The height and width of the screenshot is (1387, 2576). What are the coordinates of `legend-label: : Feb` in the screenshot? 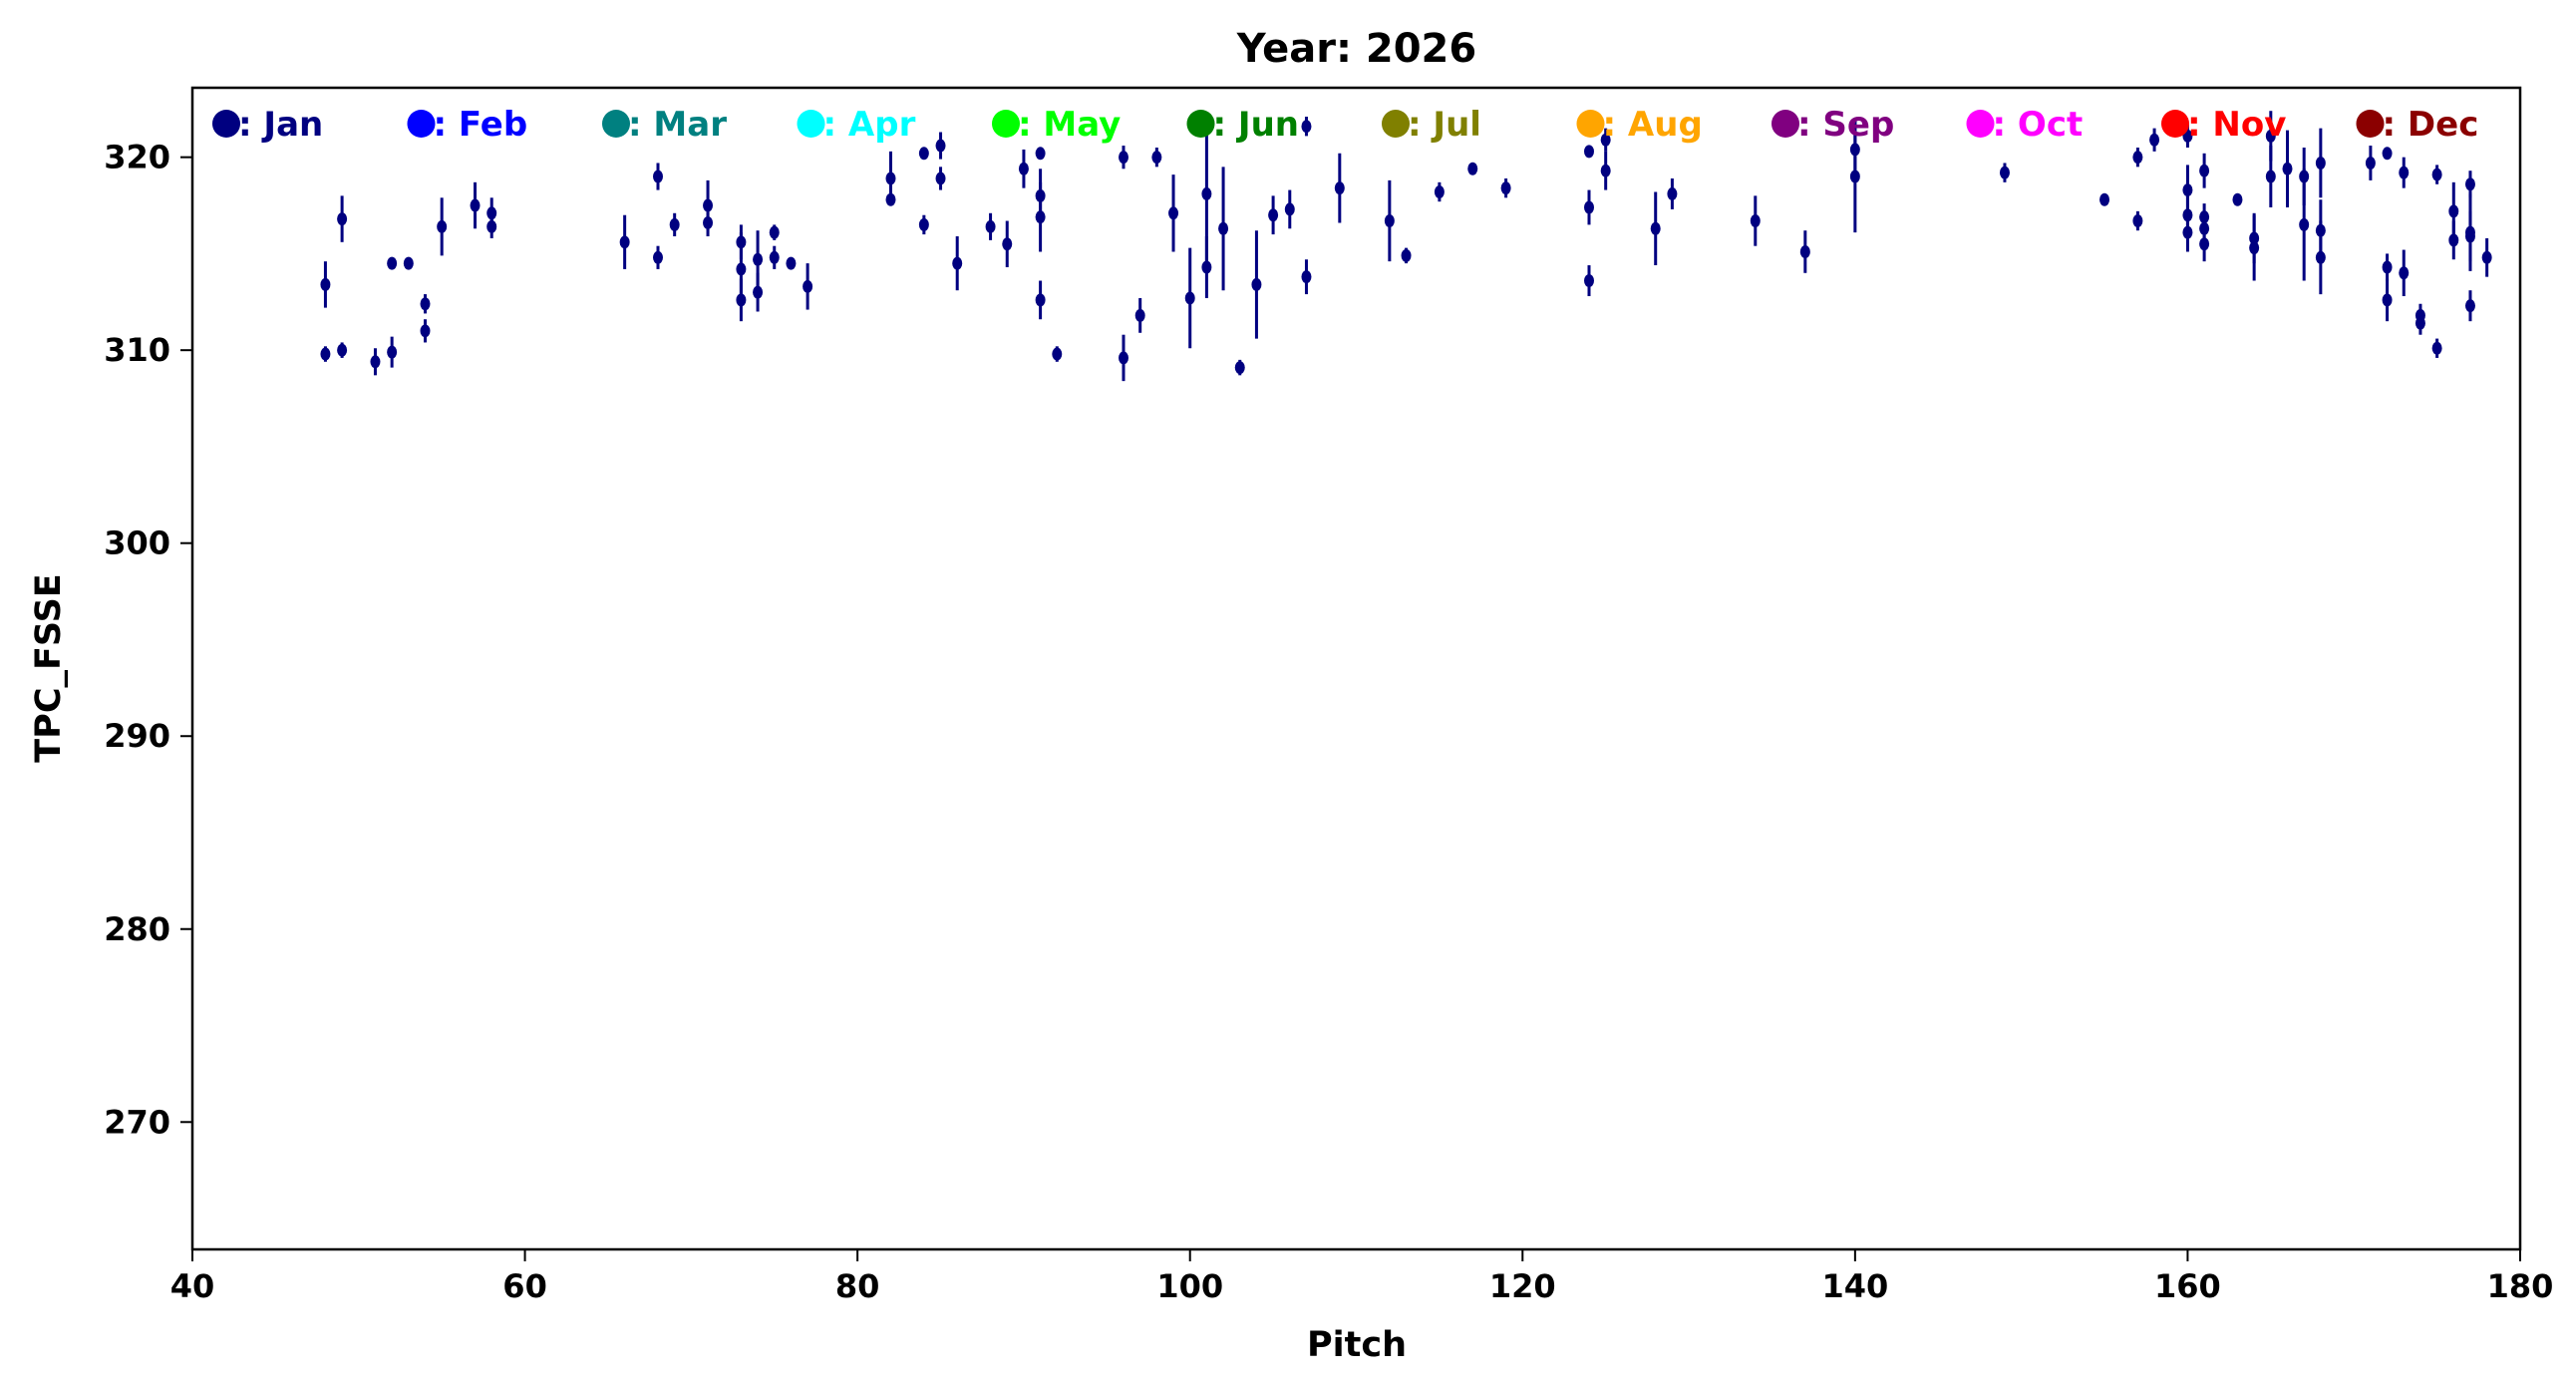 It's located at (481, 125).